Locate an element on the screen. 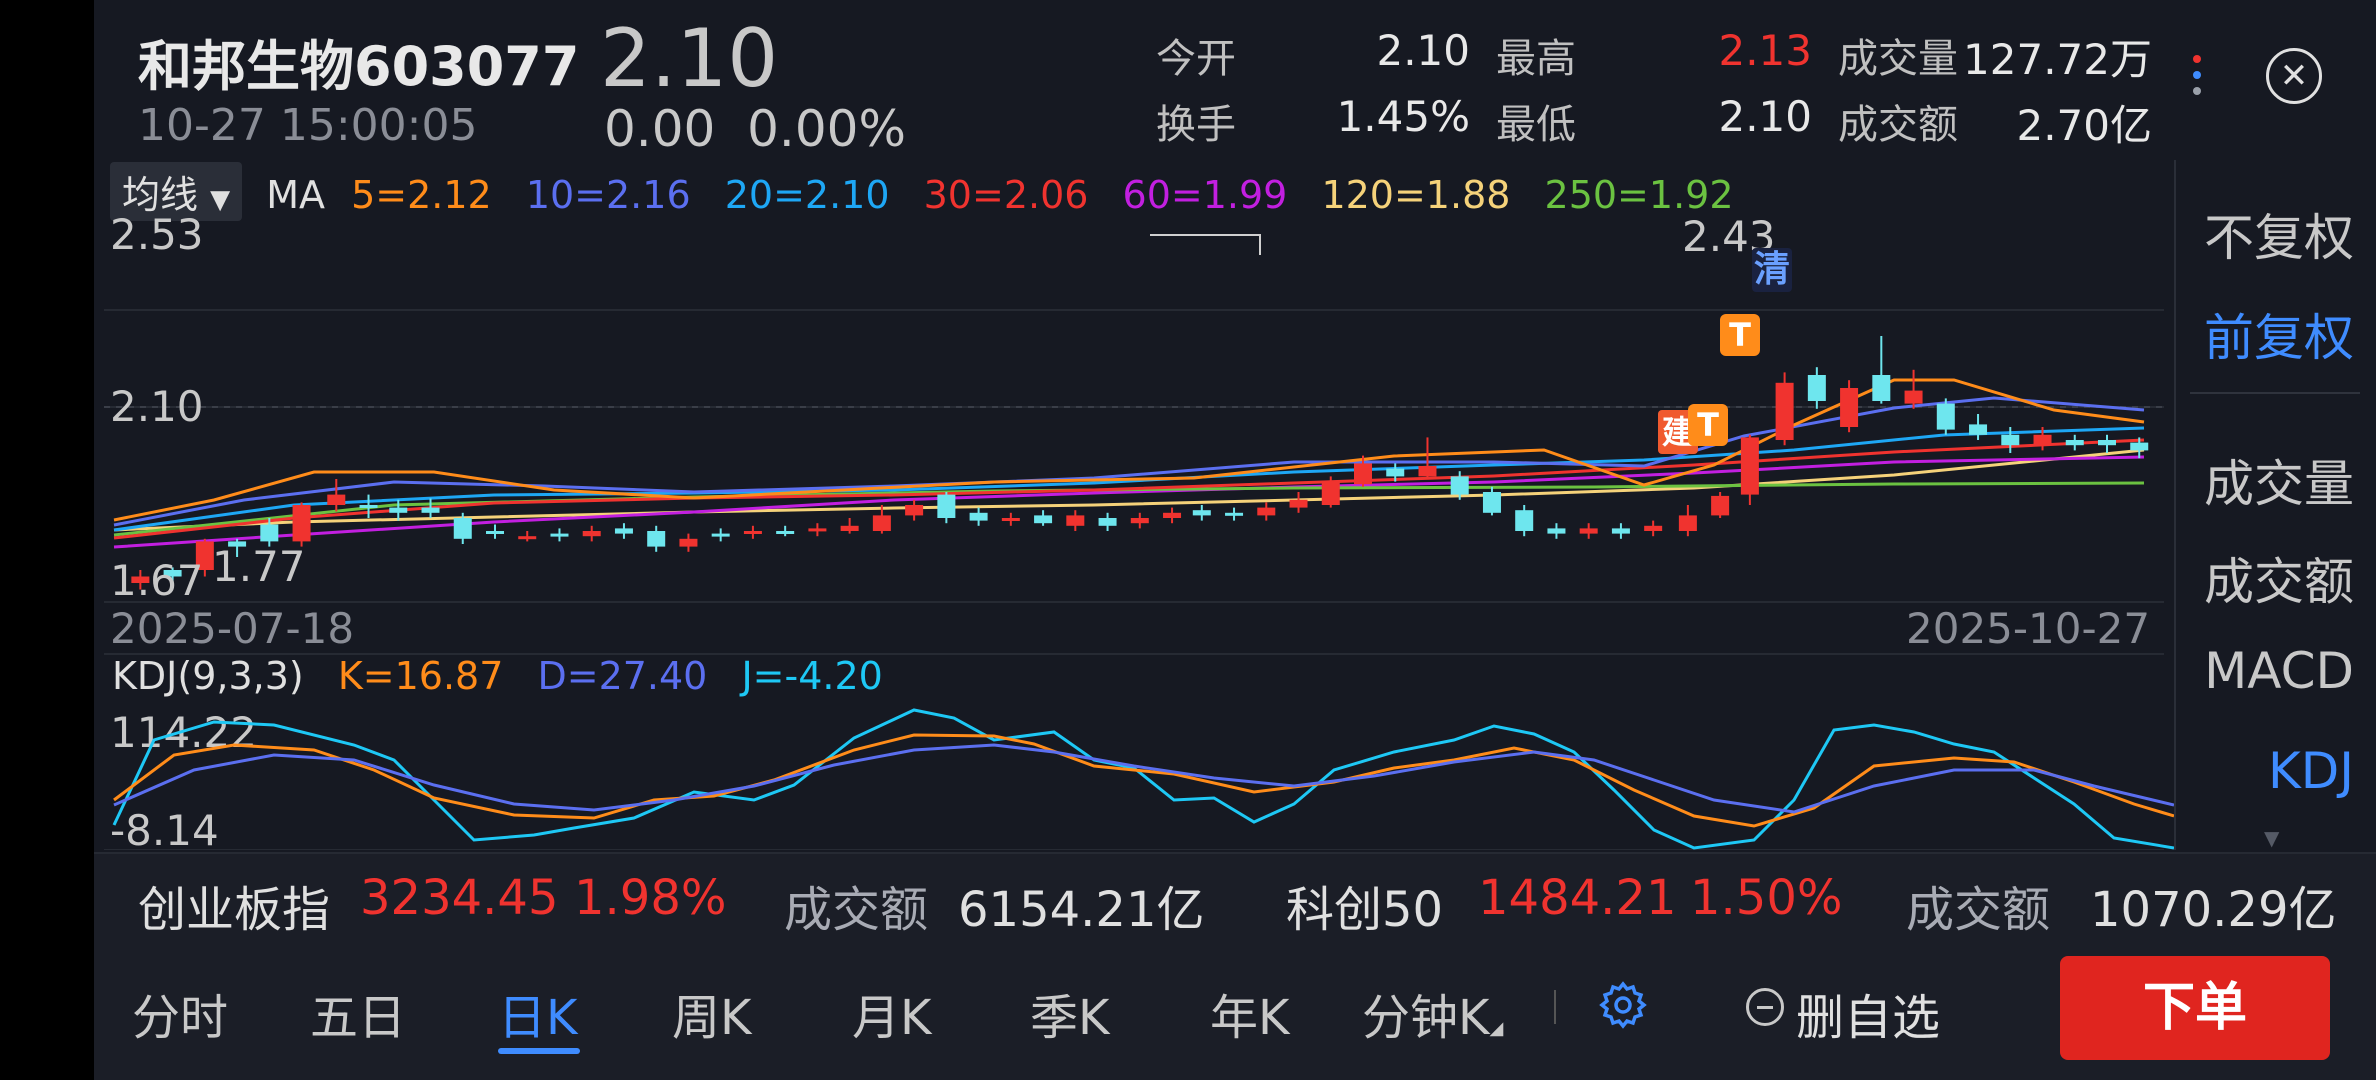  tab-weekly-k: 周K is located at coordinates (712, 1018).